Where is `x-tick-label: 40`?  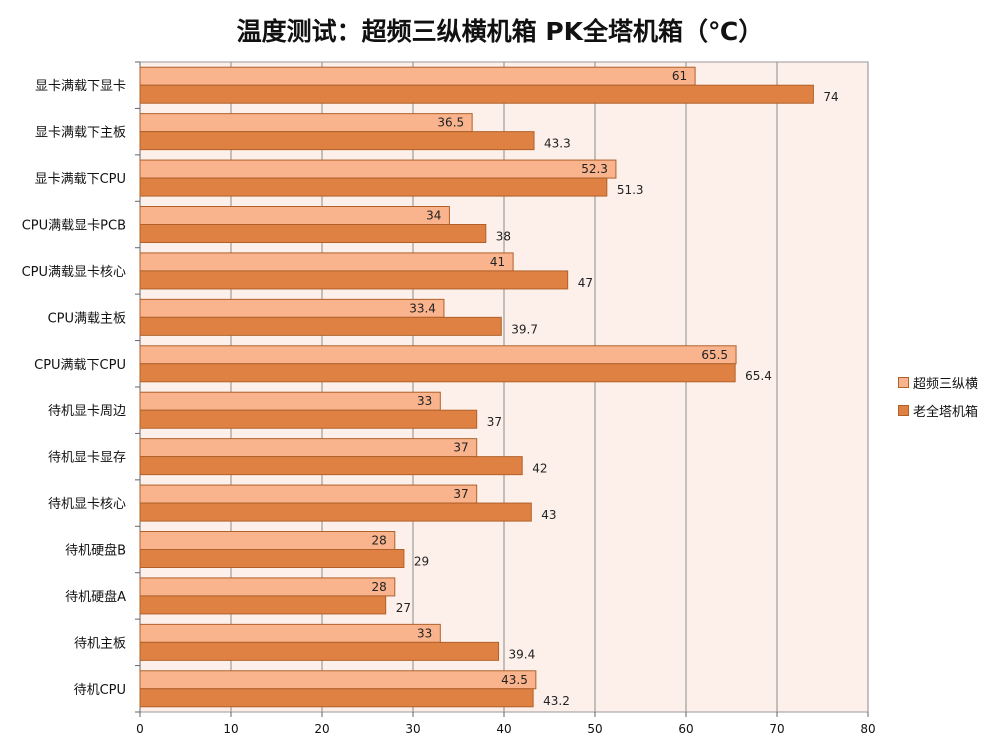
x-tick-label: 40 is located at coordinates (503, 729).